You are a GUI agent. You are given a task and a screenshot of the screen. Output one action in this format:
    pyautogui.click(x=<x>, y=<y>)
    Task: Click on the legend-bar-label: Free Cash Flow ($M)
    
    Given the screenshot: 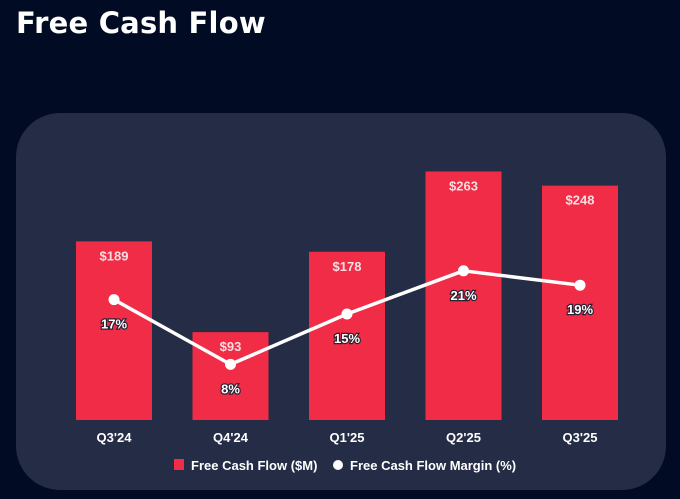 What is the action you would take?
    pyautogui.click(x=254, y=465)
    